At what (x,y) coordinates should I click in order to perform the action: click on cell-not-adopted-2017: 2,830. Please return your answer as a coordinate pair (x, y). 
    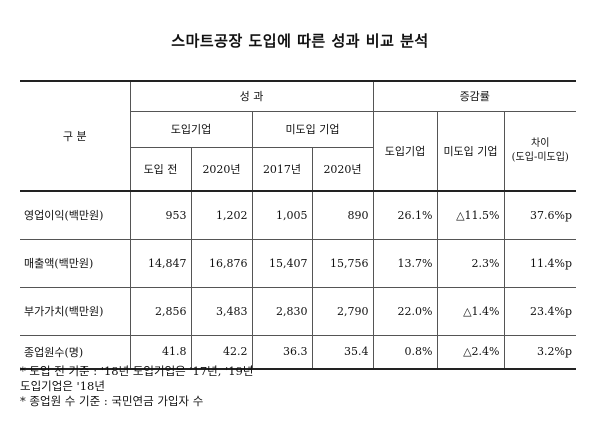
    Looking at the image, I should click on (282, 311).